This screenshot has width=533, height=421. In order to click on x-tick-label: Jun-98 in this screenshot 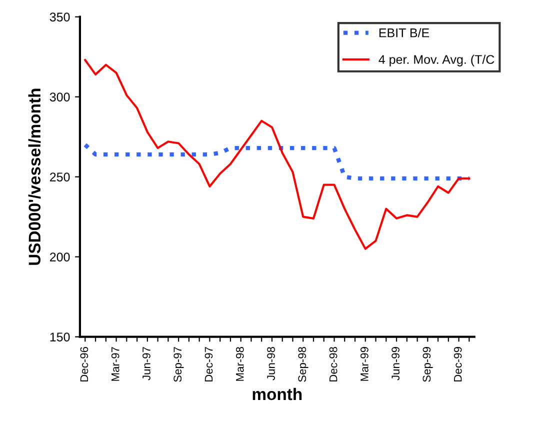, I will do `click(271, 363)`.